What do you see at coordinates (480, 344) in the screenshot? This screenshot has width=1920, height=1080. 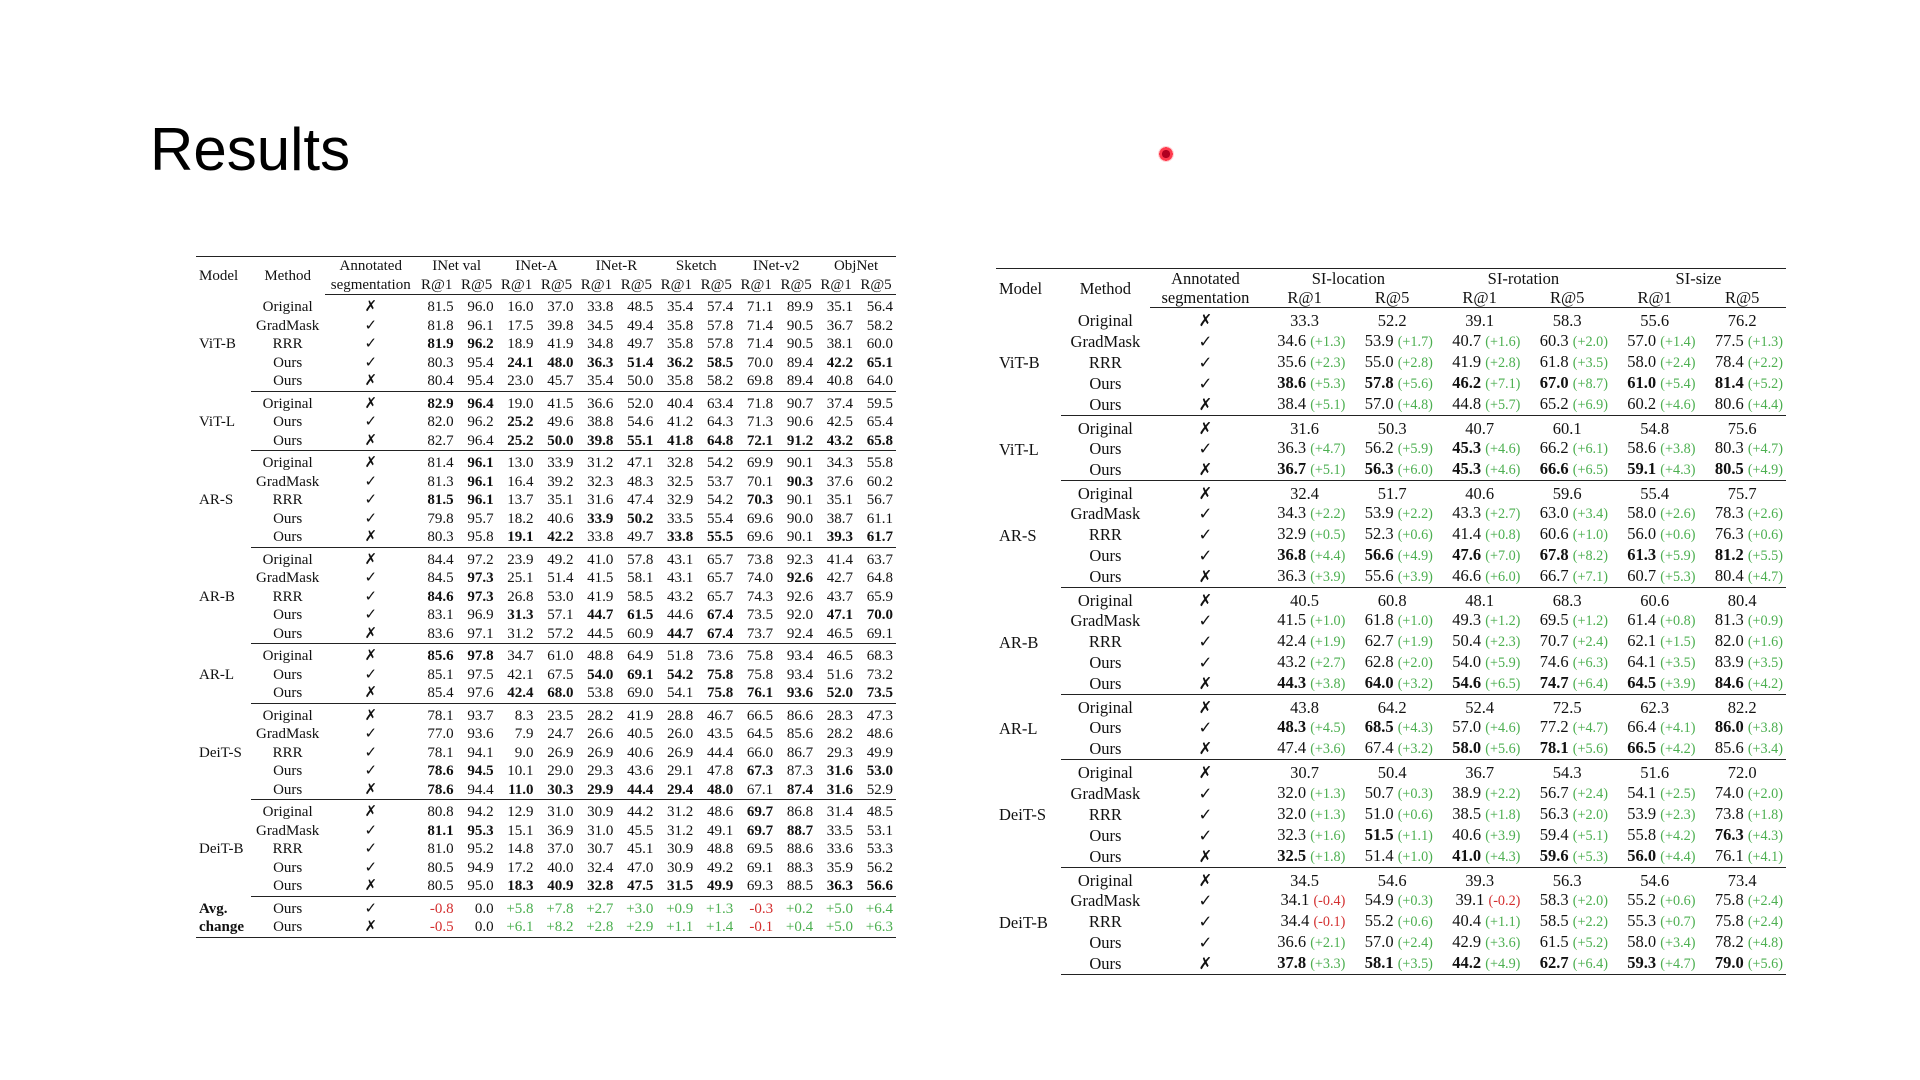 I see `table-cell: 96.2` at bounding box center [480, 344].